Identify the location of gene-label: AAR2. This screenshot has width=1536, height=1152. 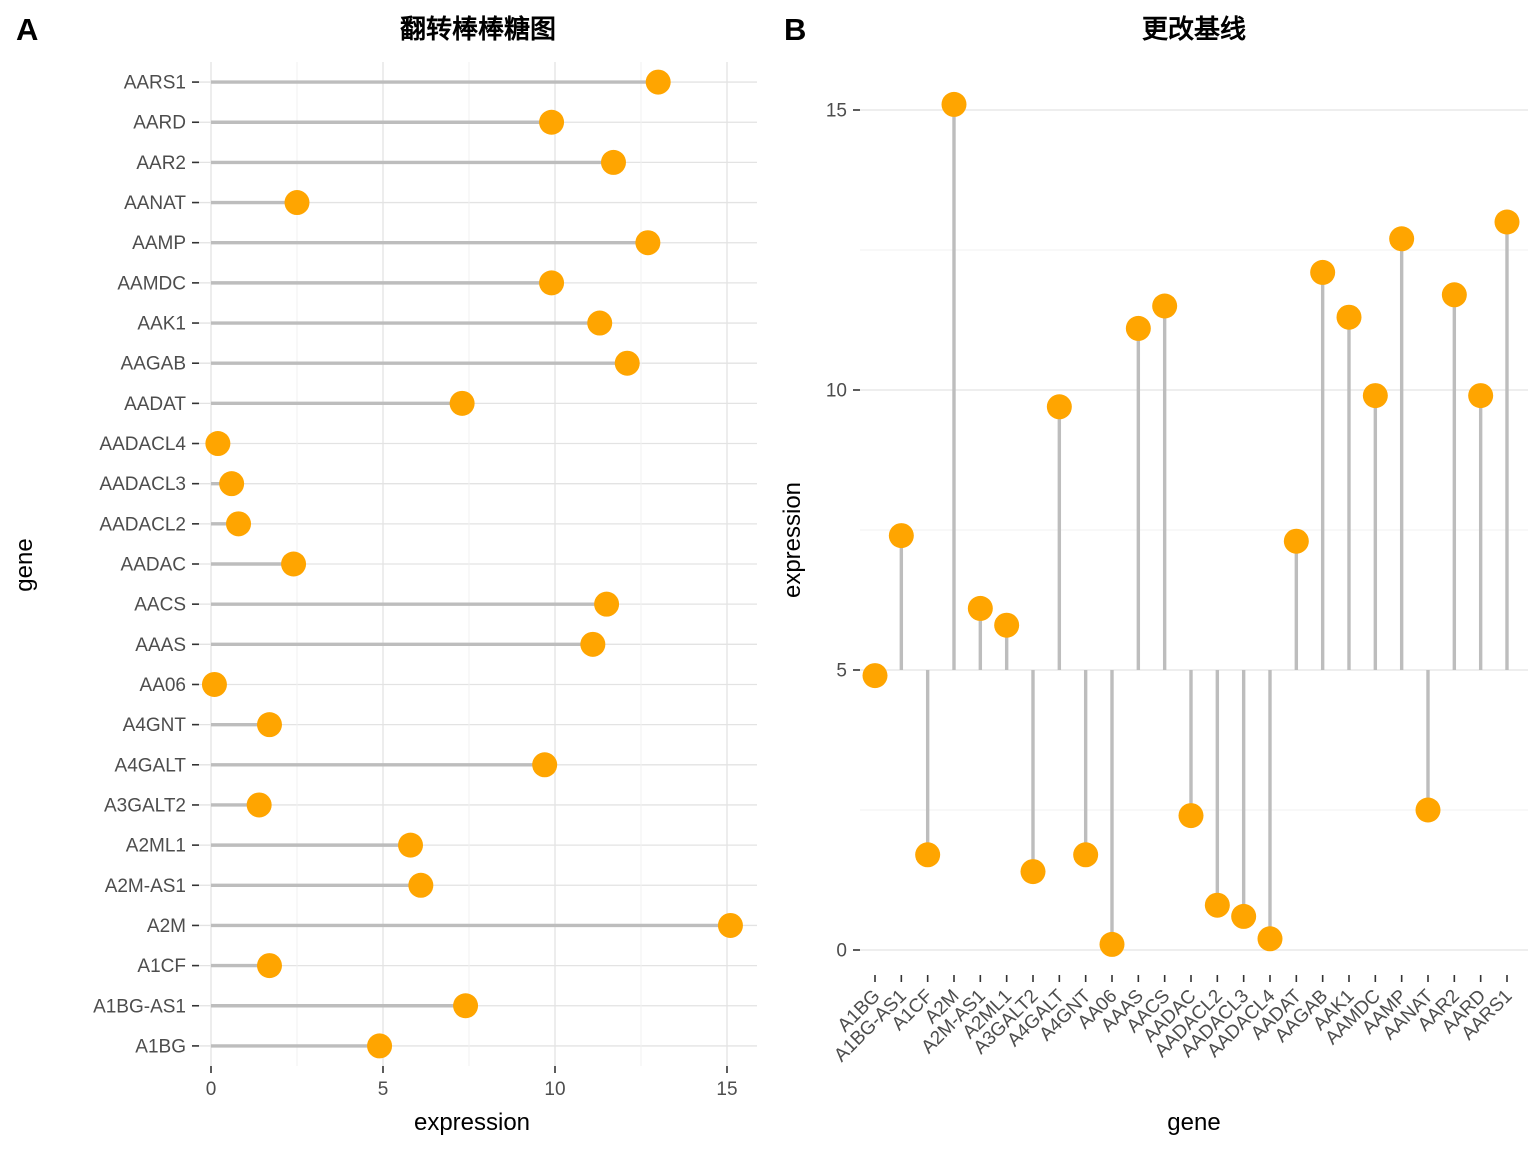
(161, 163).